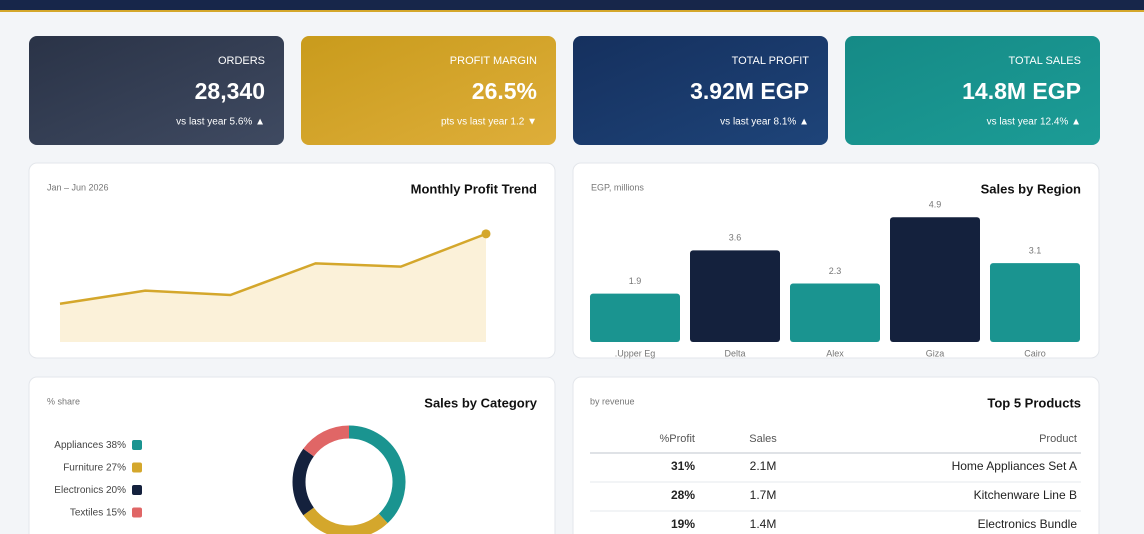  I want to click on kpi-value: 14.8M EGP, so click(1021, 91).